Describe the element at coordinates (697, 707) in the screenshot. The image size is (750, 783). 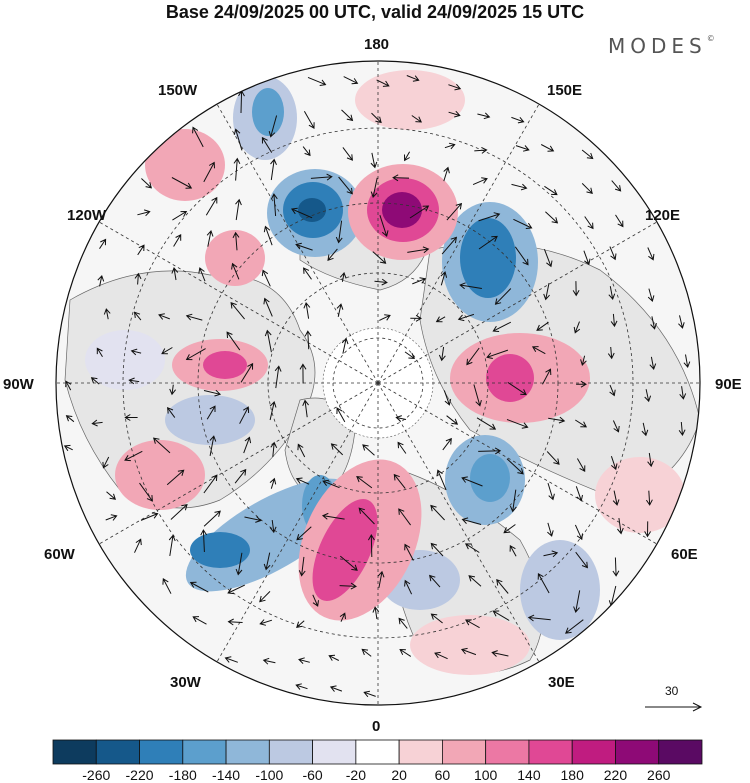
I see `reference-vector-head` at that location.